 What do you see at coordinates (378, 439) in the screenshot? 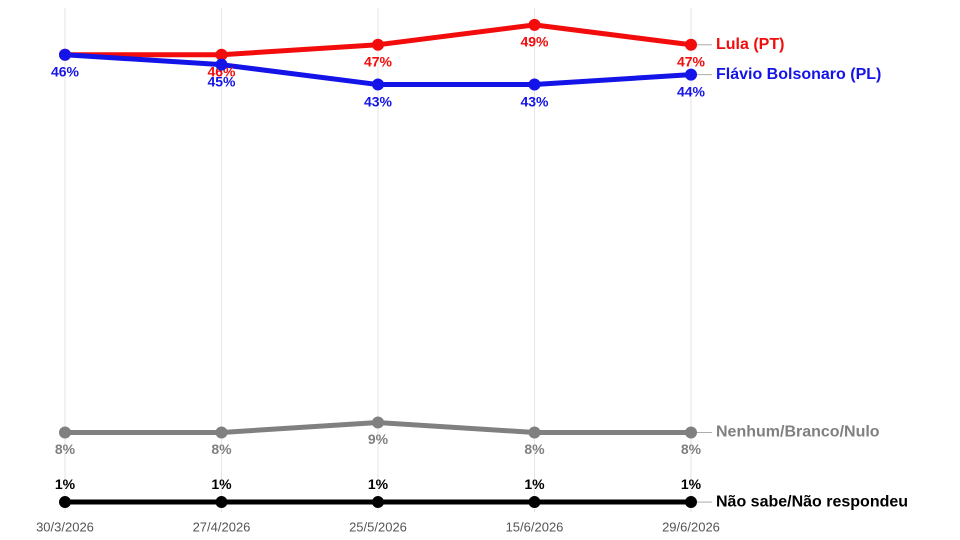
I see `value-label: 9%` at bounding box center [378, 439].